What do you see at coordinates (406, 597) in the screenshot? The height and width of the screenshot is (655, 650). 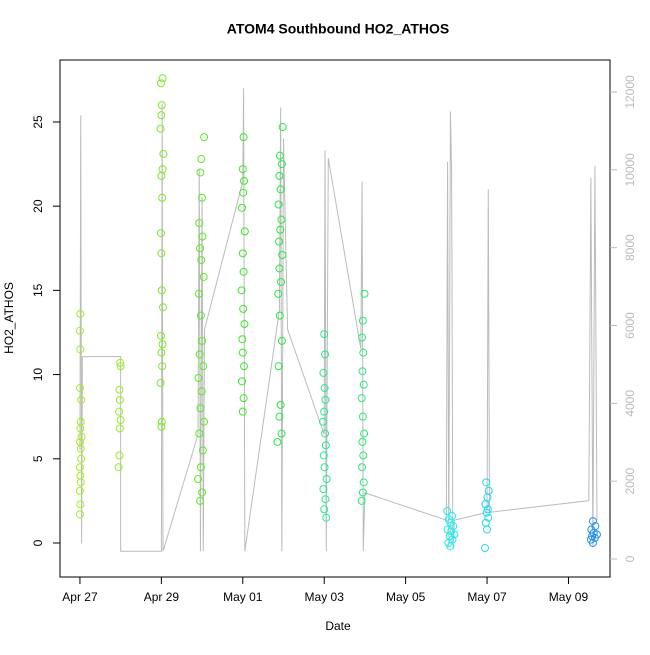 I see `x-tick-label: May 05` at bounding box center [406, 597].